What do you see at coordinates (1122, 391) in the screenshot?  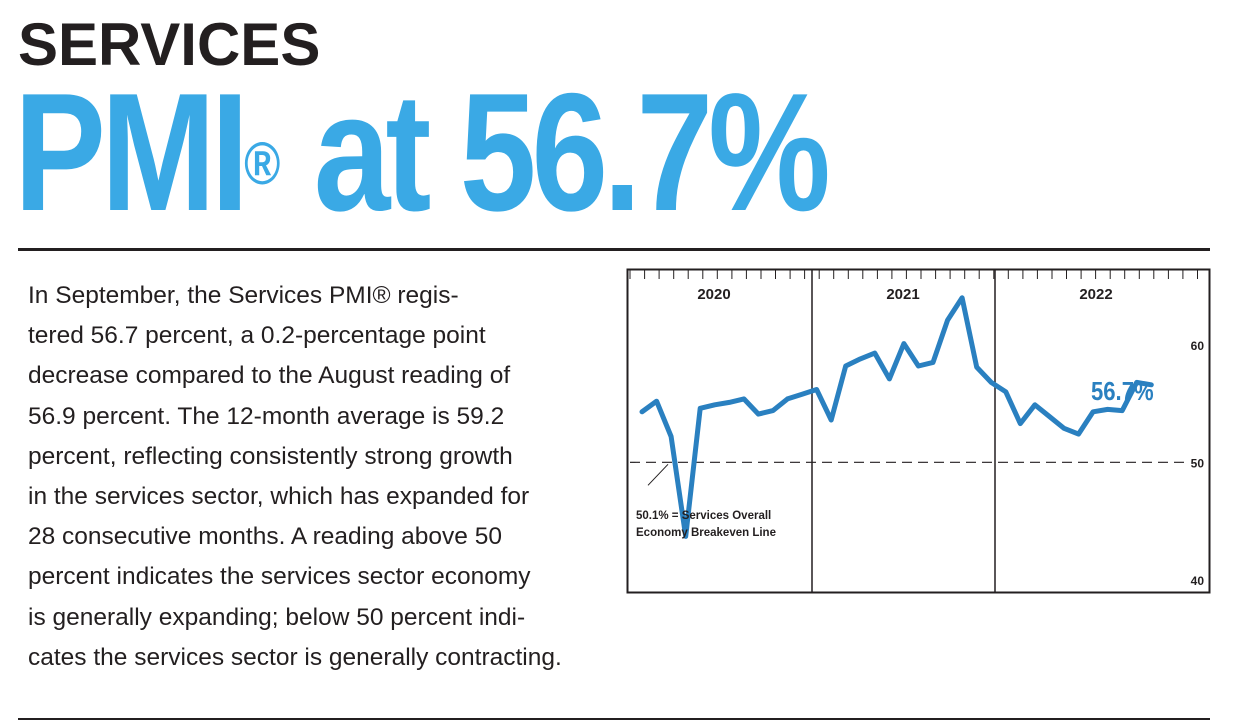 I see `latest-value-callout: 56.7%` at bounding box center [1122, 391].